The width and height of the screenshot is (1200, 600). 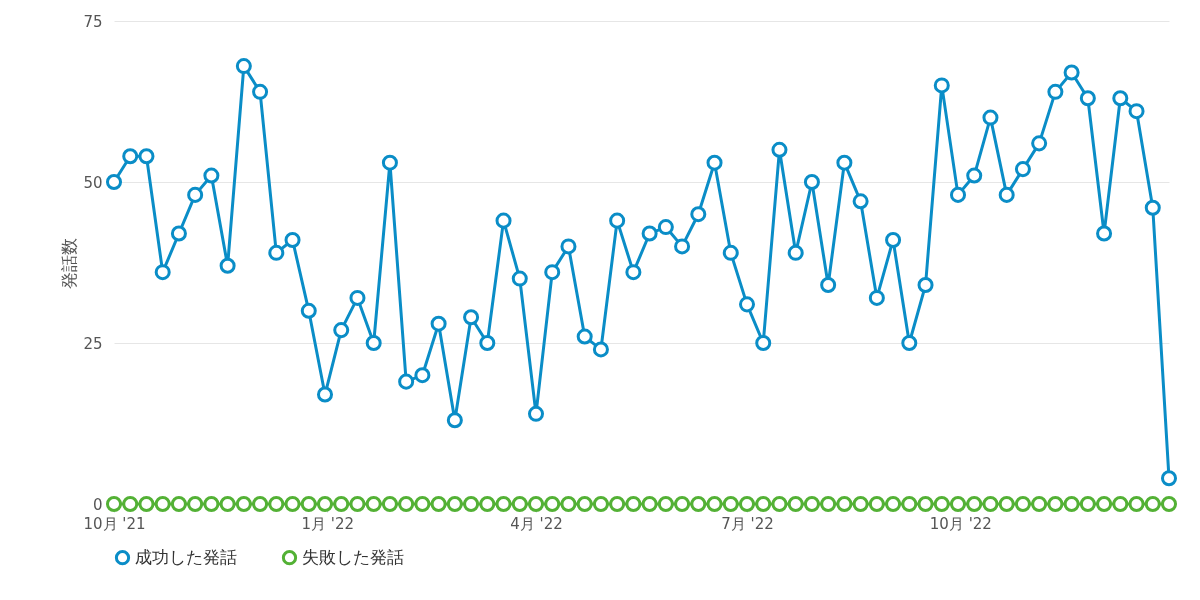 I want to click on x-tick-label: 10月 '22, so click(x=960, y=523).